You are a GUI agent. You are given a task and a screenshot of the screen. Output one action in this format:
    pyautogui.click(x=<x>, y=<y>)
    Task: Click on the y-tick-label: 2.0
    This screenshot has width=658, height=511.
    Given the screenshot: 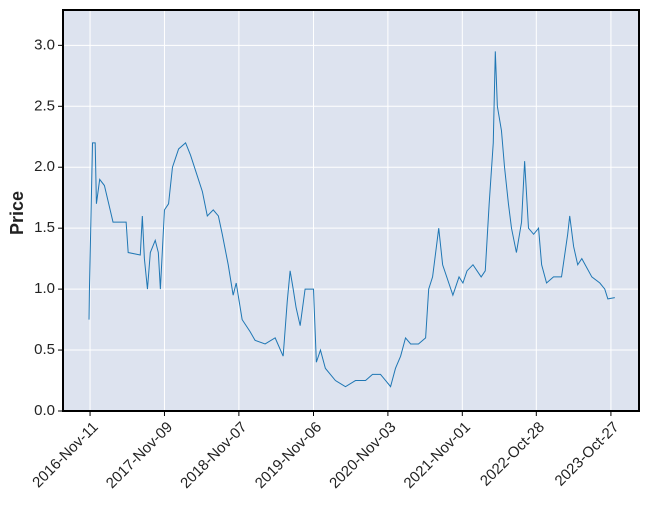 What is the action you would take?
    pyautogui.click(x=44, y=166)
    